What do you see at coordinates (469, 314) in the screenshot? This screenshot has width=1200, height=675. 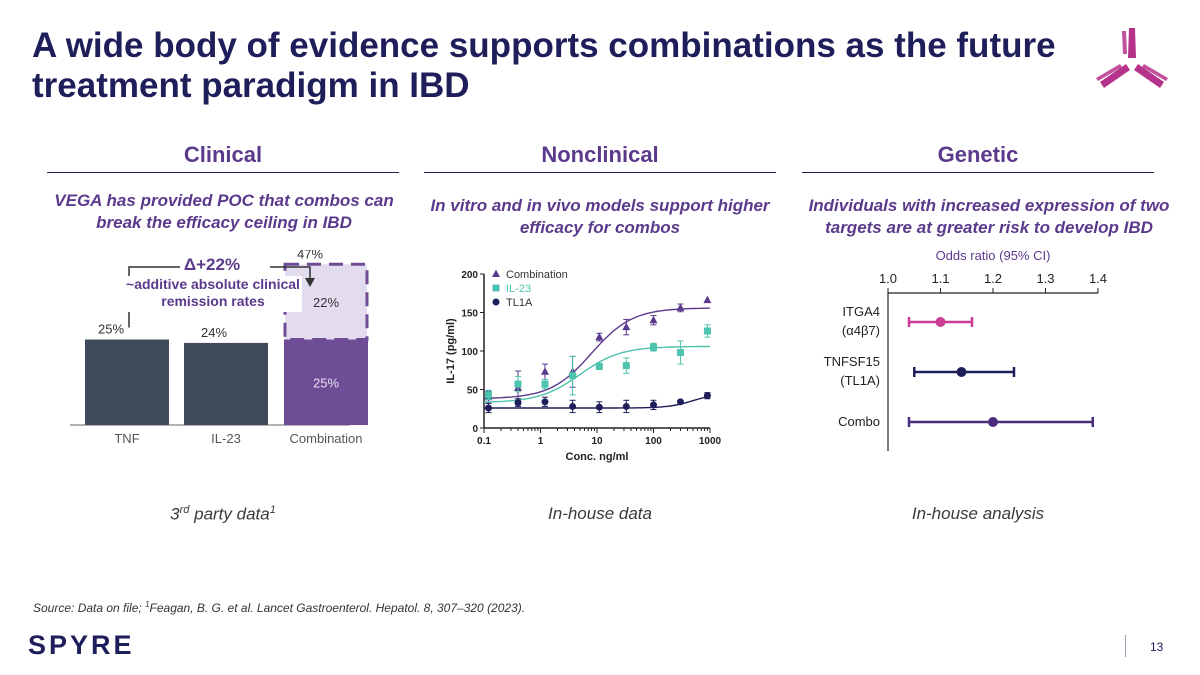 I see `y-tick-label: 150` at bounding box center [469, 314].